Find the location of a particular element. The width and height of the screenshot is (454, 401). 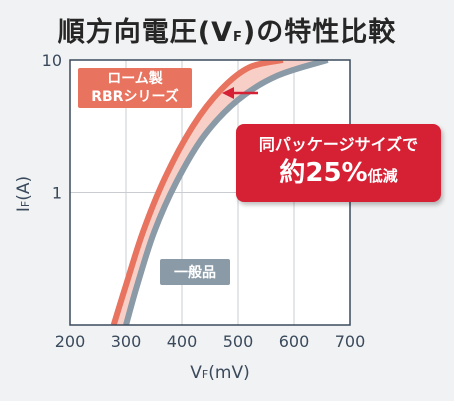

reduction-callout: 同パッケージサイズで 約25%低減 is located at coordinates (338, 163).